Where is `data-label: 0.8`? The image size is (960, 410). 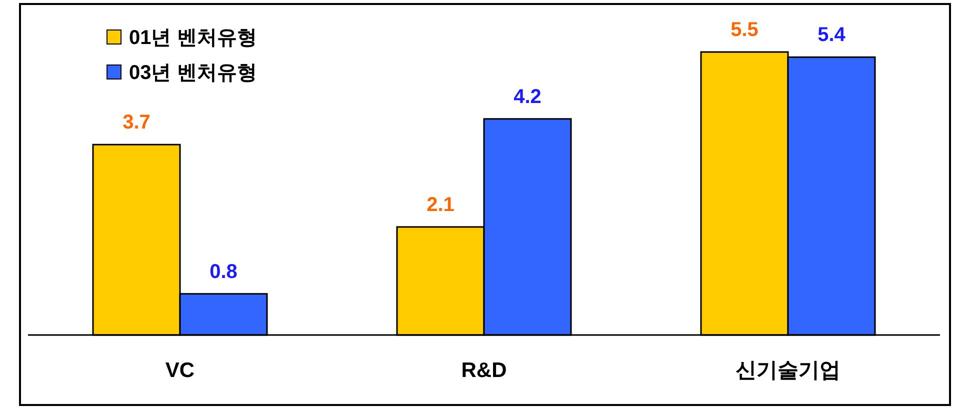
data-label: 0.8 is located at coordinates (224, 271).